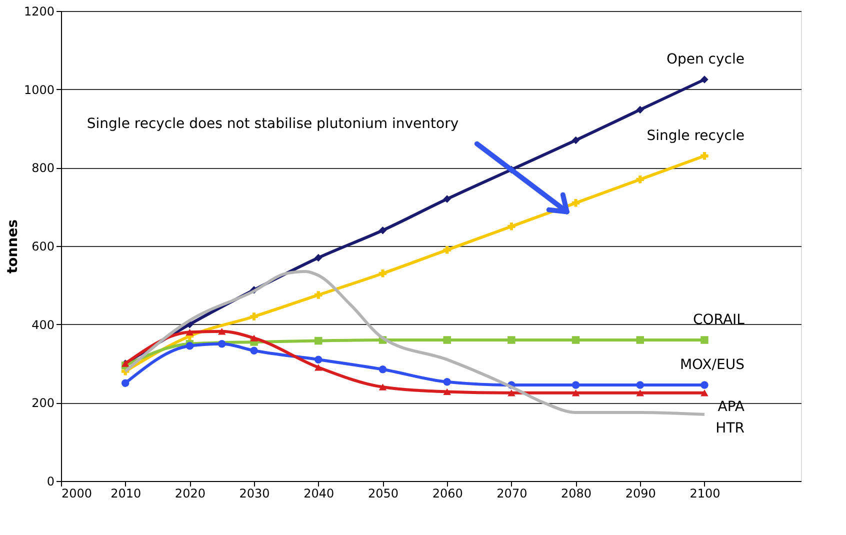 The height and width of the screenshot is (535, 846). I want to click on y-tick-label: 1000, so click(39, 89).